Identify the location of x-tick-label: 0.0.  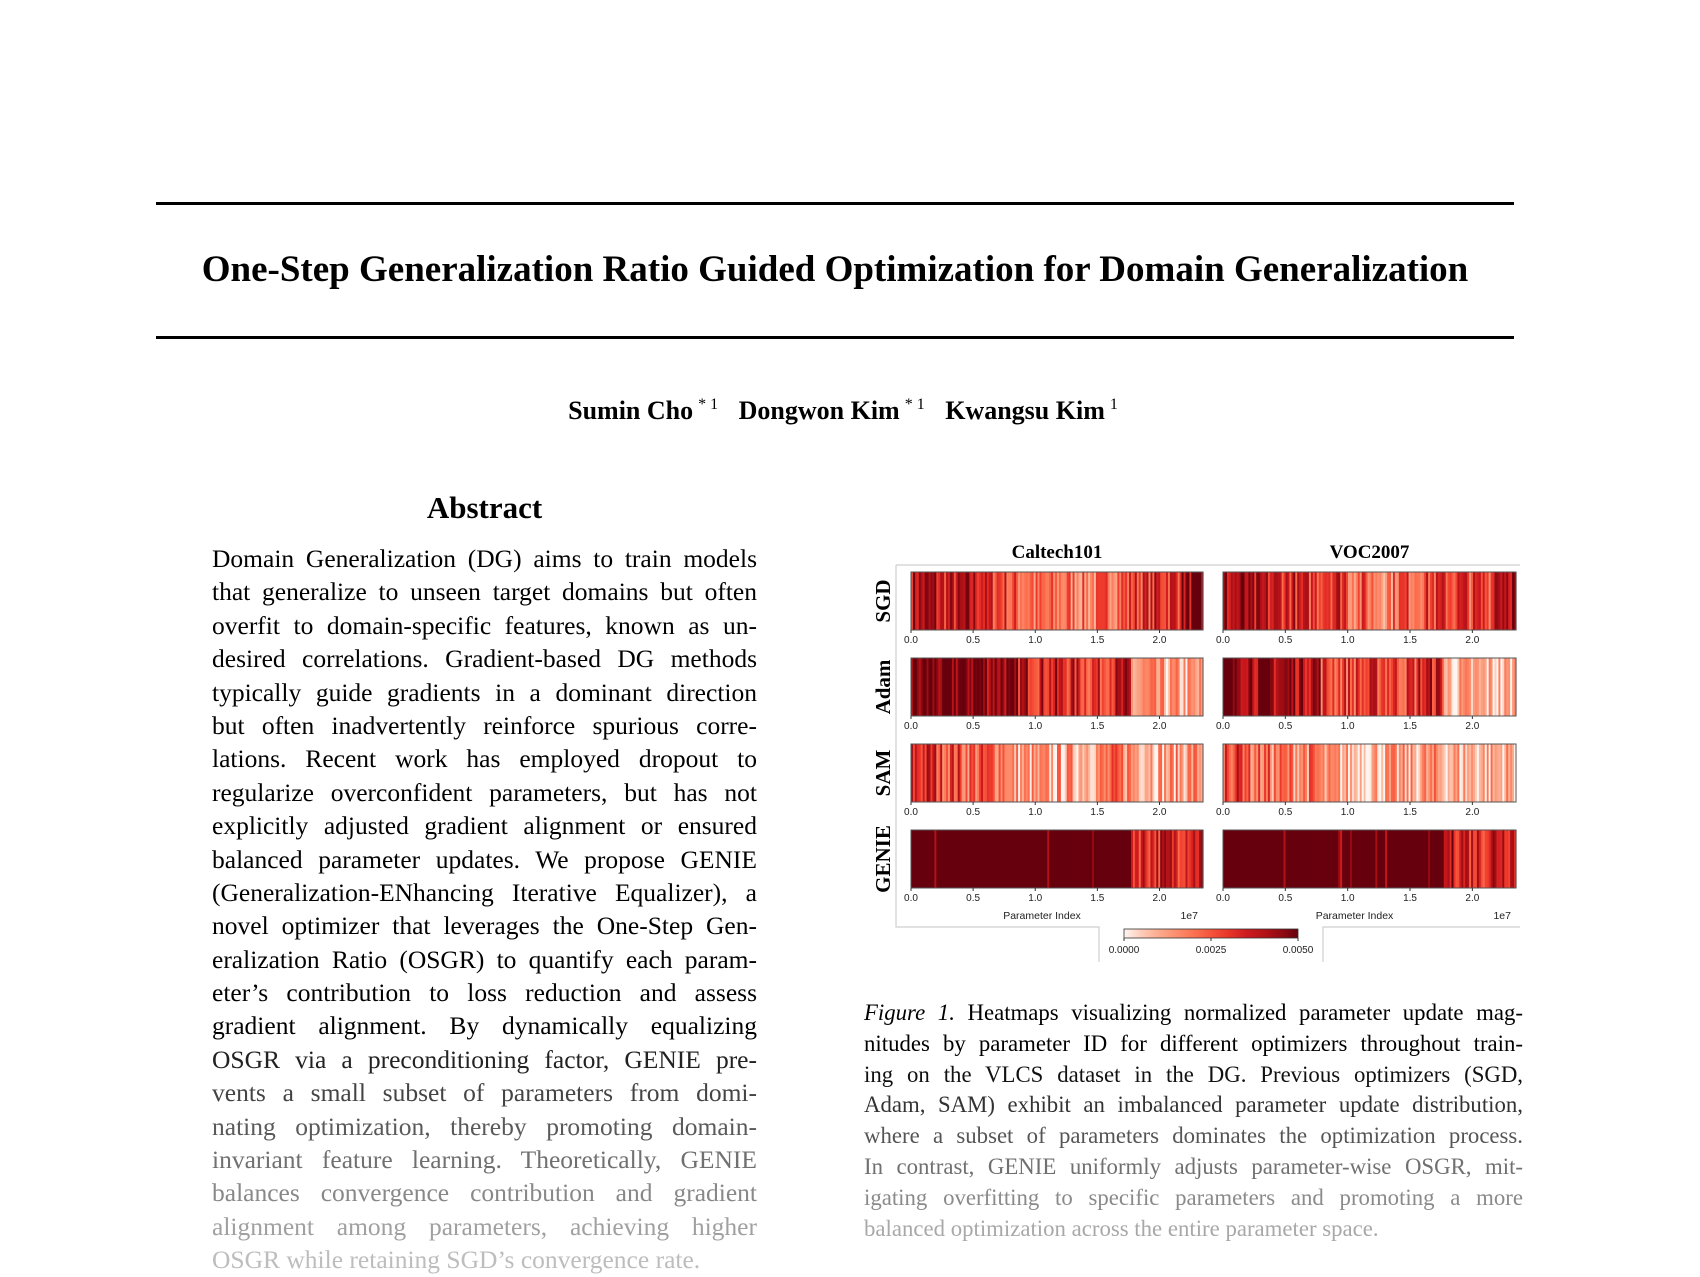
(911, 726).